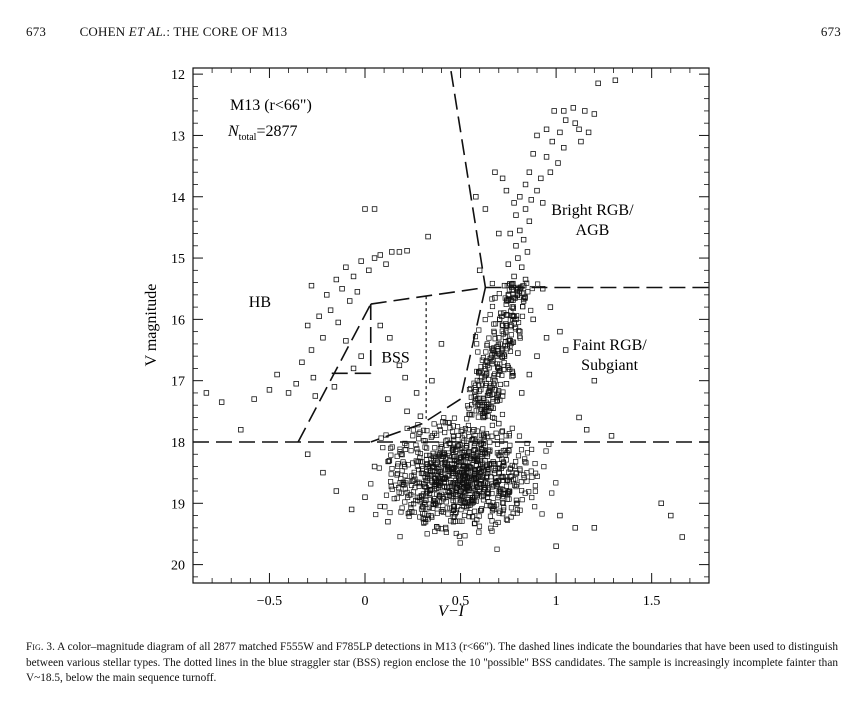  Describe the element at coordinates (428, 295) in the screenshot. I see `dashed-boundary` at that location.